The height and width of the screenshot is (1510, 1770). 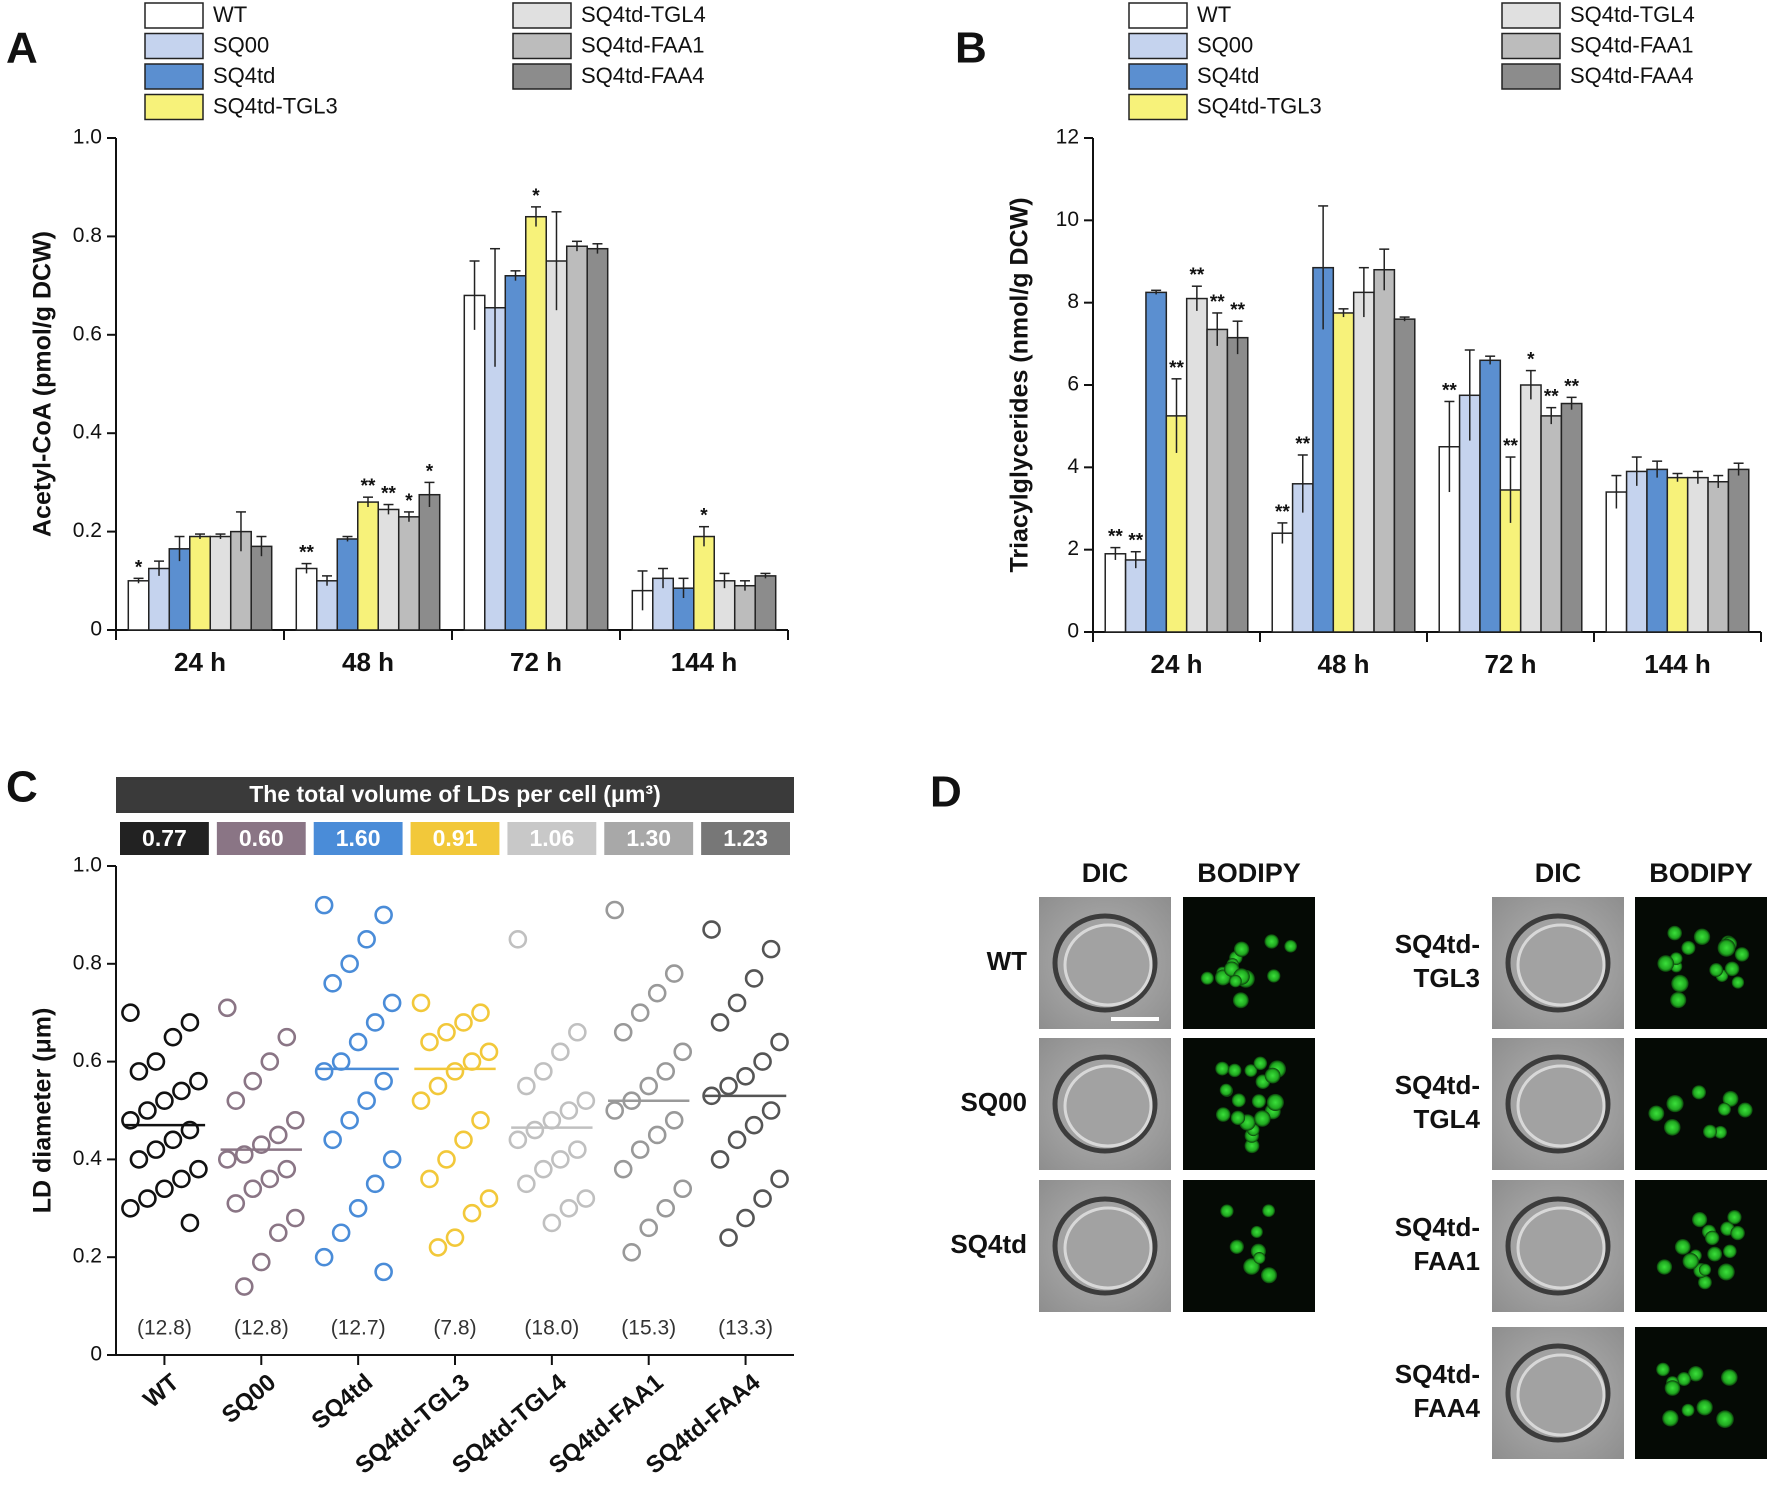 I want to click on volume-label: 0.91, so click(x=455, y=838).